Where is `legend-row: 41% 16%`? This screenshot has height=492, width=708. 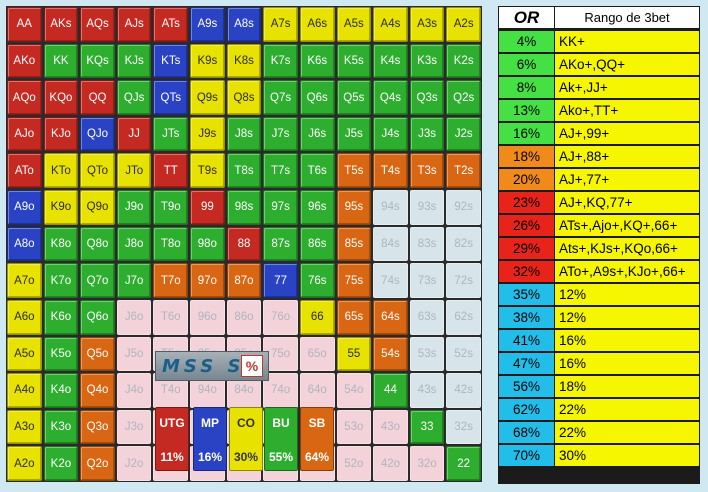 legend-row: 41% 16% is located at coordinates (599, 340).